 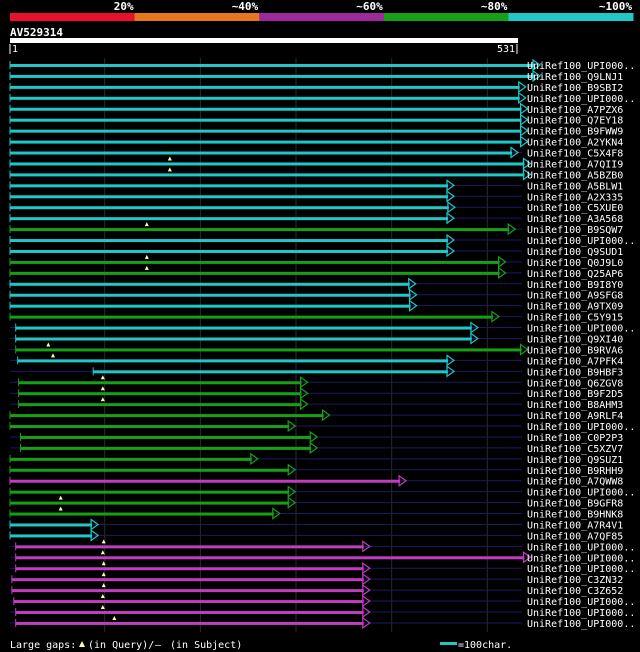 I want to click on hit-row: UniRef100_Q25AP6, so click(x=316, y=272).